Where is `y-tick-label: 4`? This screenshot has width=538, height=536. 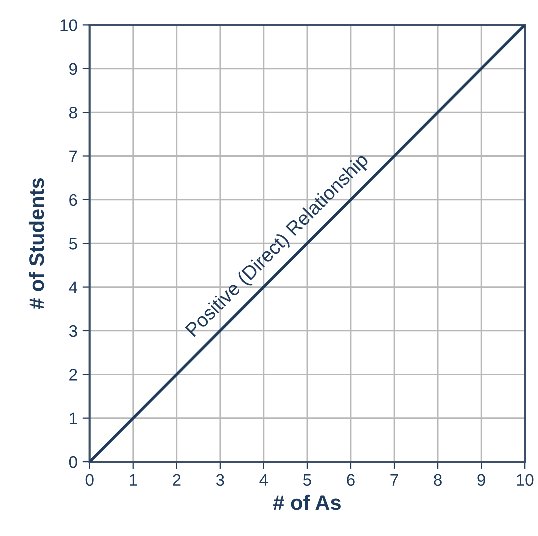 y-tick-label: 4 is located at coordinates (73, 288).